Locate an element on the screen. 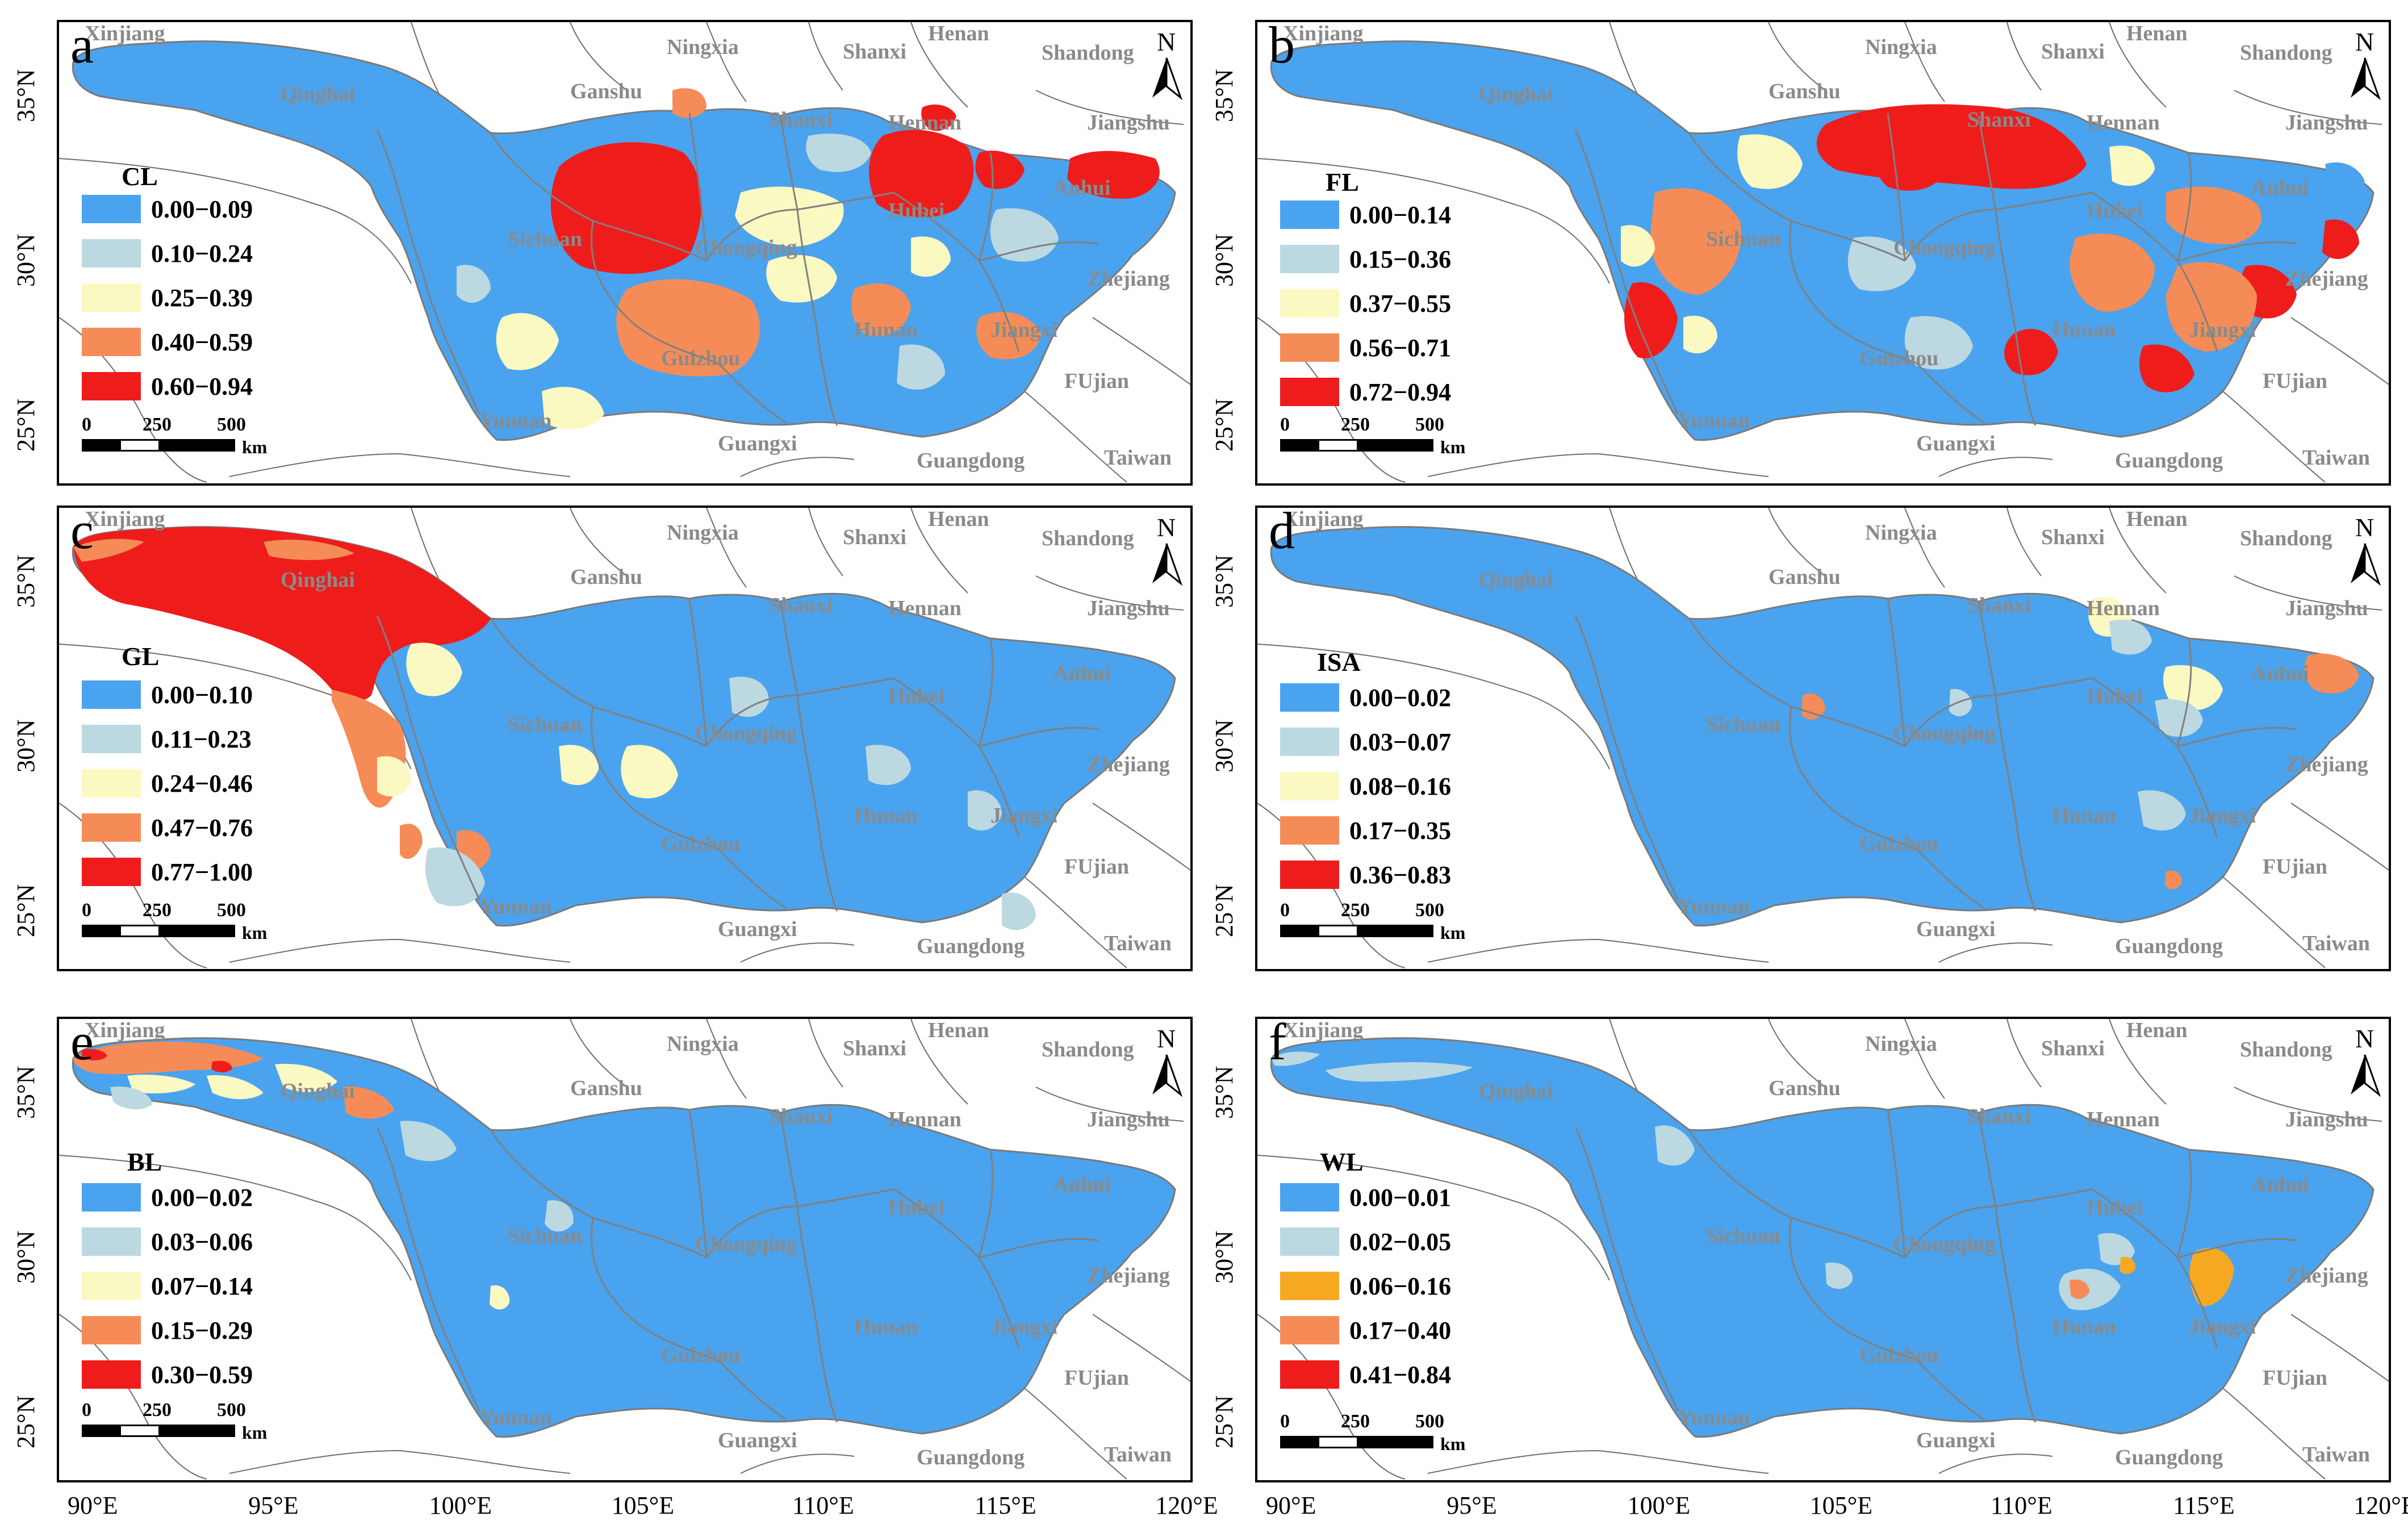  north-arrow-icon: N is located at coordinates (2365, 1061).